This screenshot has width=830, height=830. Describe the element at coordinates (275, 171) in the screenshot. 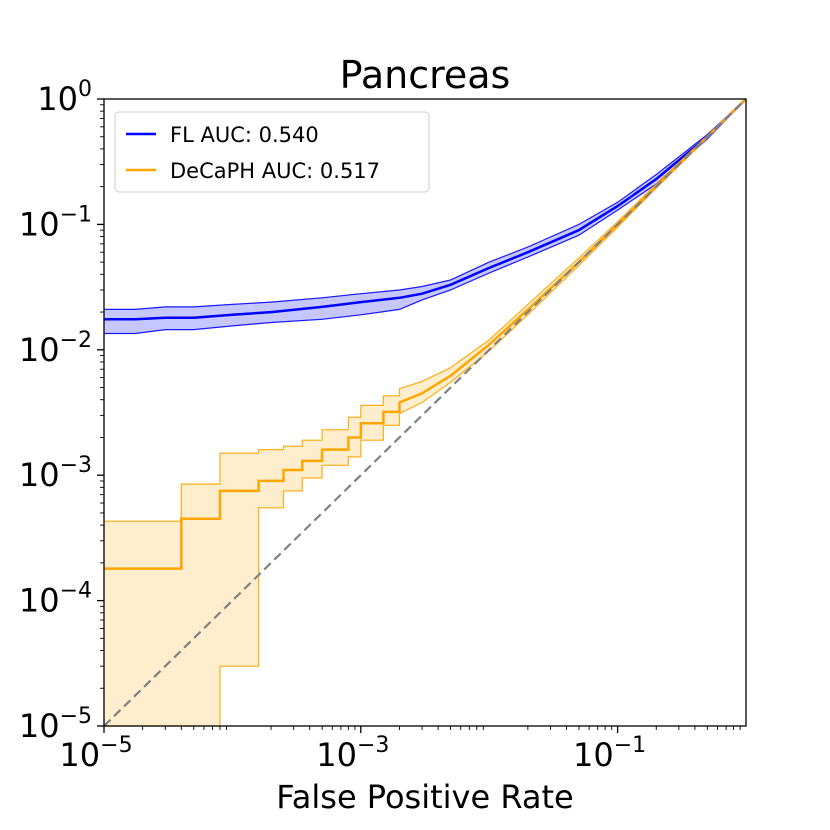

I see `legend-label-decaph: DeCaPH AUC: 0.517` at that location.